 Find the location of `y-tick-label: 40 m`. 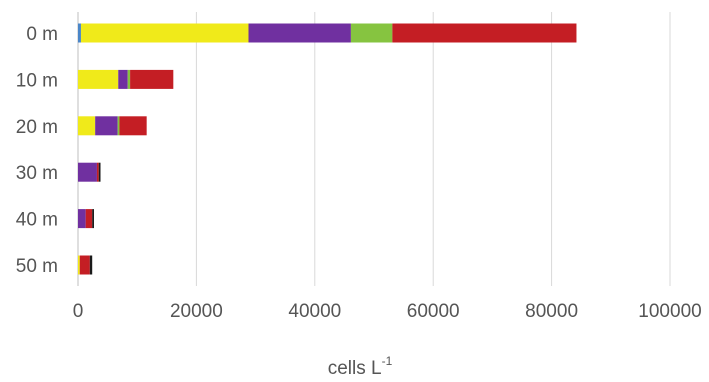

y-tick-label: 40 m is located at coordinates (37, 220).